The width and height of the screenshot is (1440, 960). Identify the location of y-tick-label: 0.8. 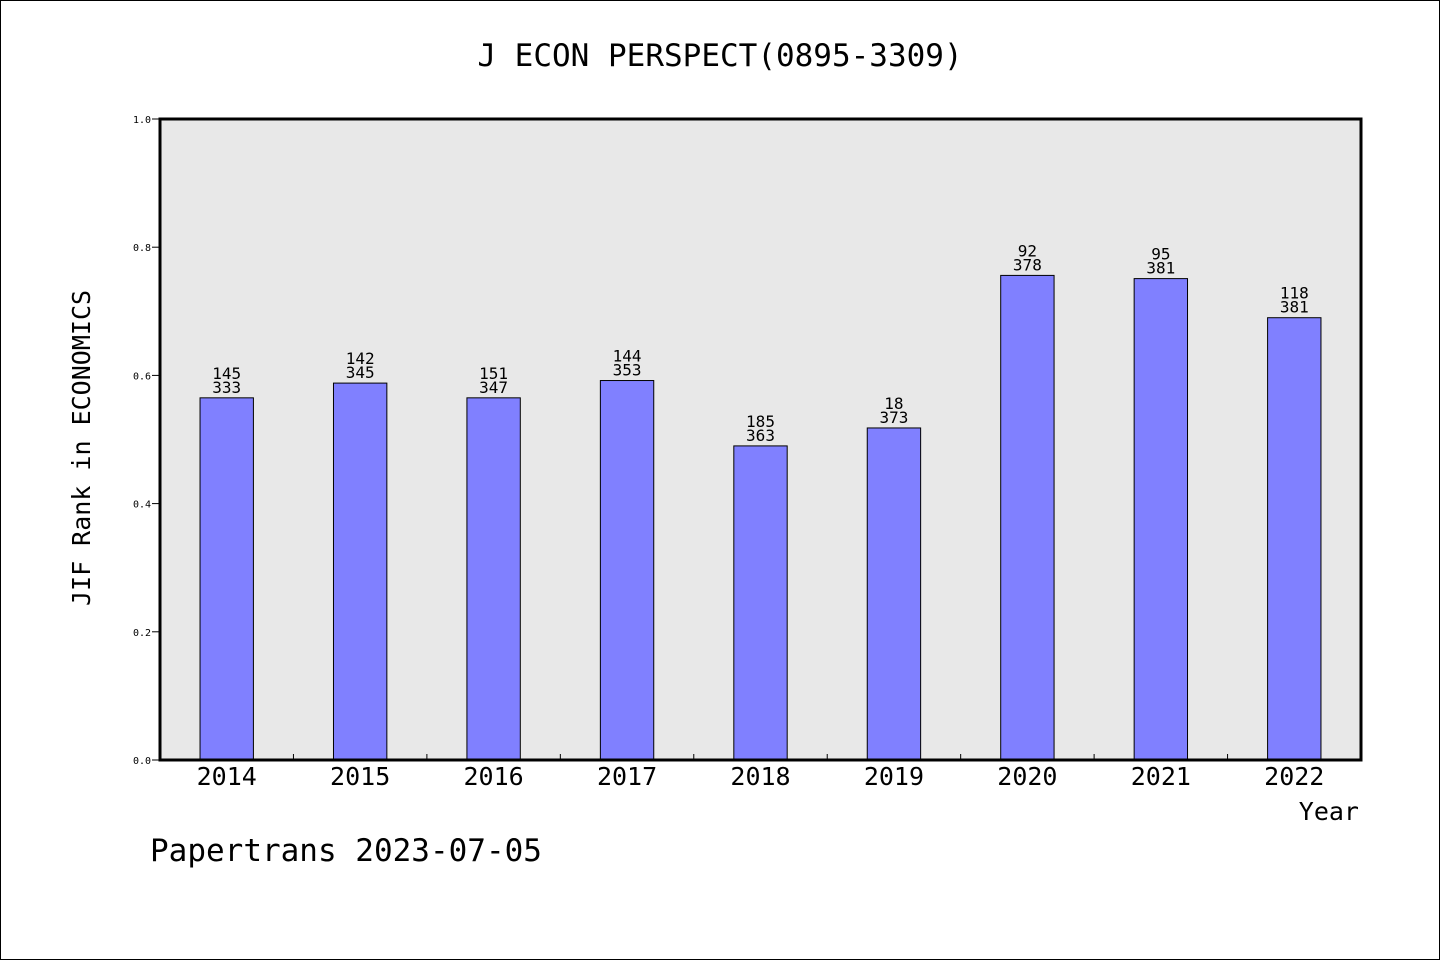
(142, 248).